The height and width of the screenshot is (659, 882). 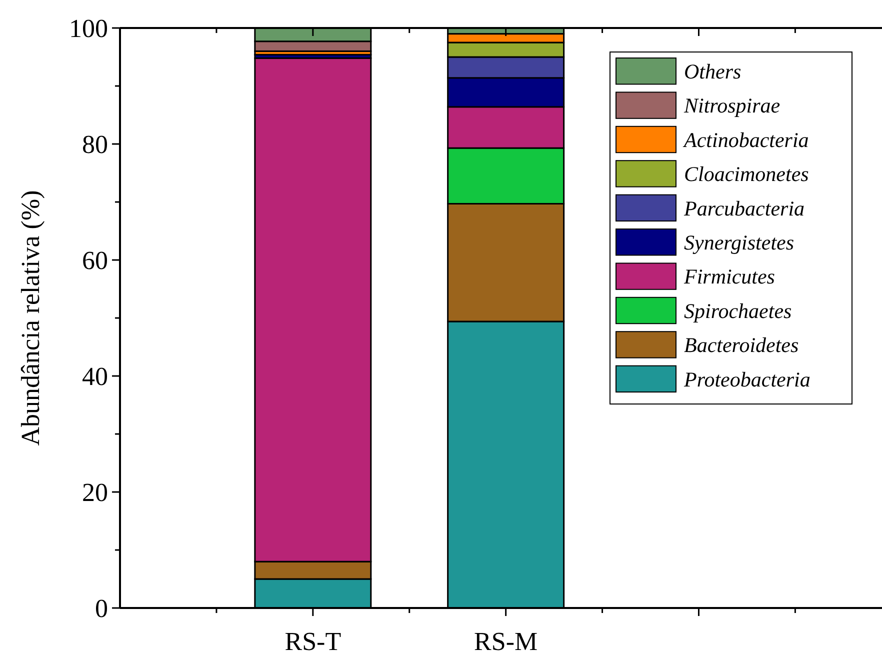 I want to click on y-tick-label: 100, so click(x=88, y=29).